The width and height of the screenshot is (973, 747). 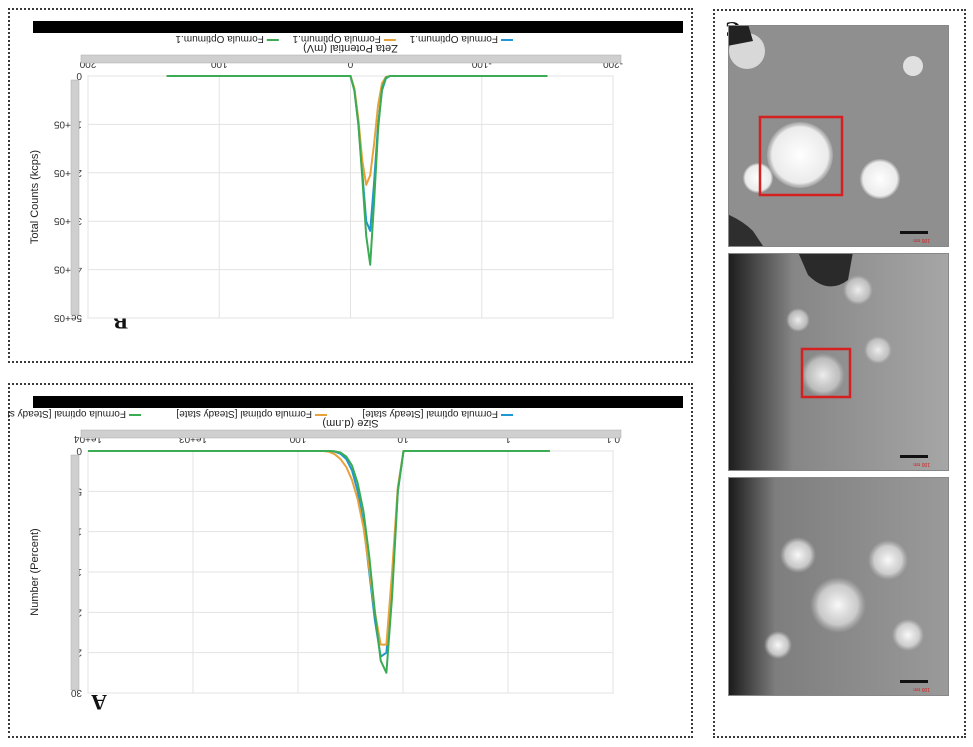 What do you see at coordinates (350, 48) in the screenshot?
I see `chart-b-x-axis-label: Zeta Potential (mV)` at bounding box center [350, 48].